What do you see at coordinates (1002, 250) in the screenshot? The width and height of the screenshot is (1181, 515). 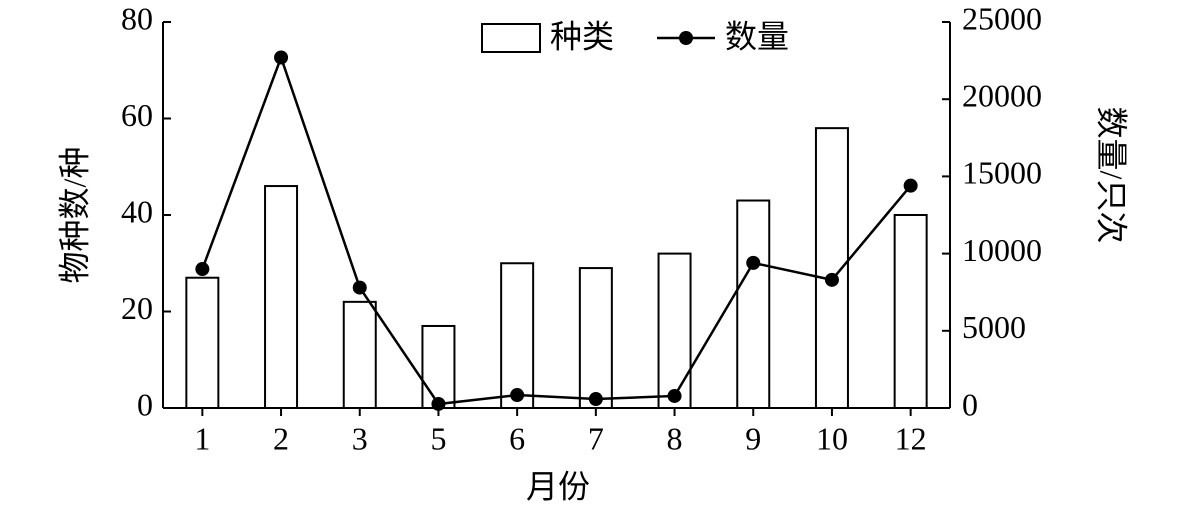 I see `y2-tick-label: 10000` at bounding box center [1002, 250].